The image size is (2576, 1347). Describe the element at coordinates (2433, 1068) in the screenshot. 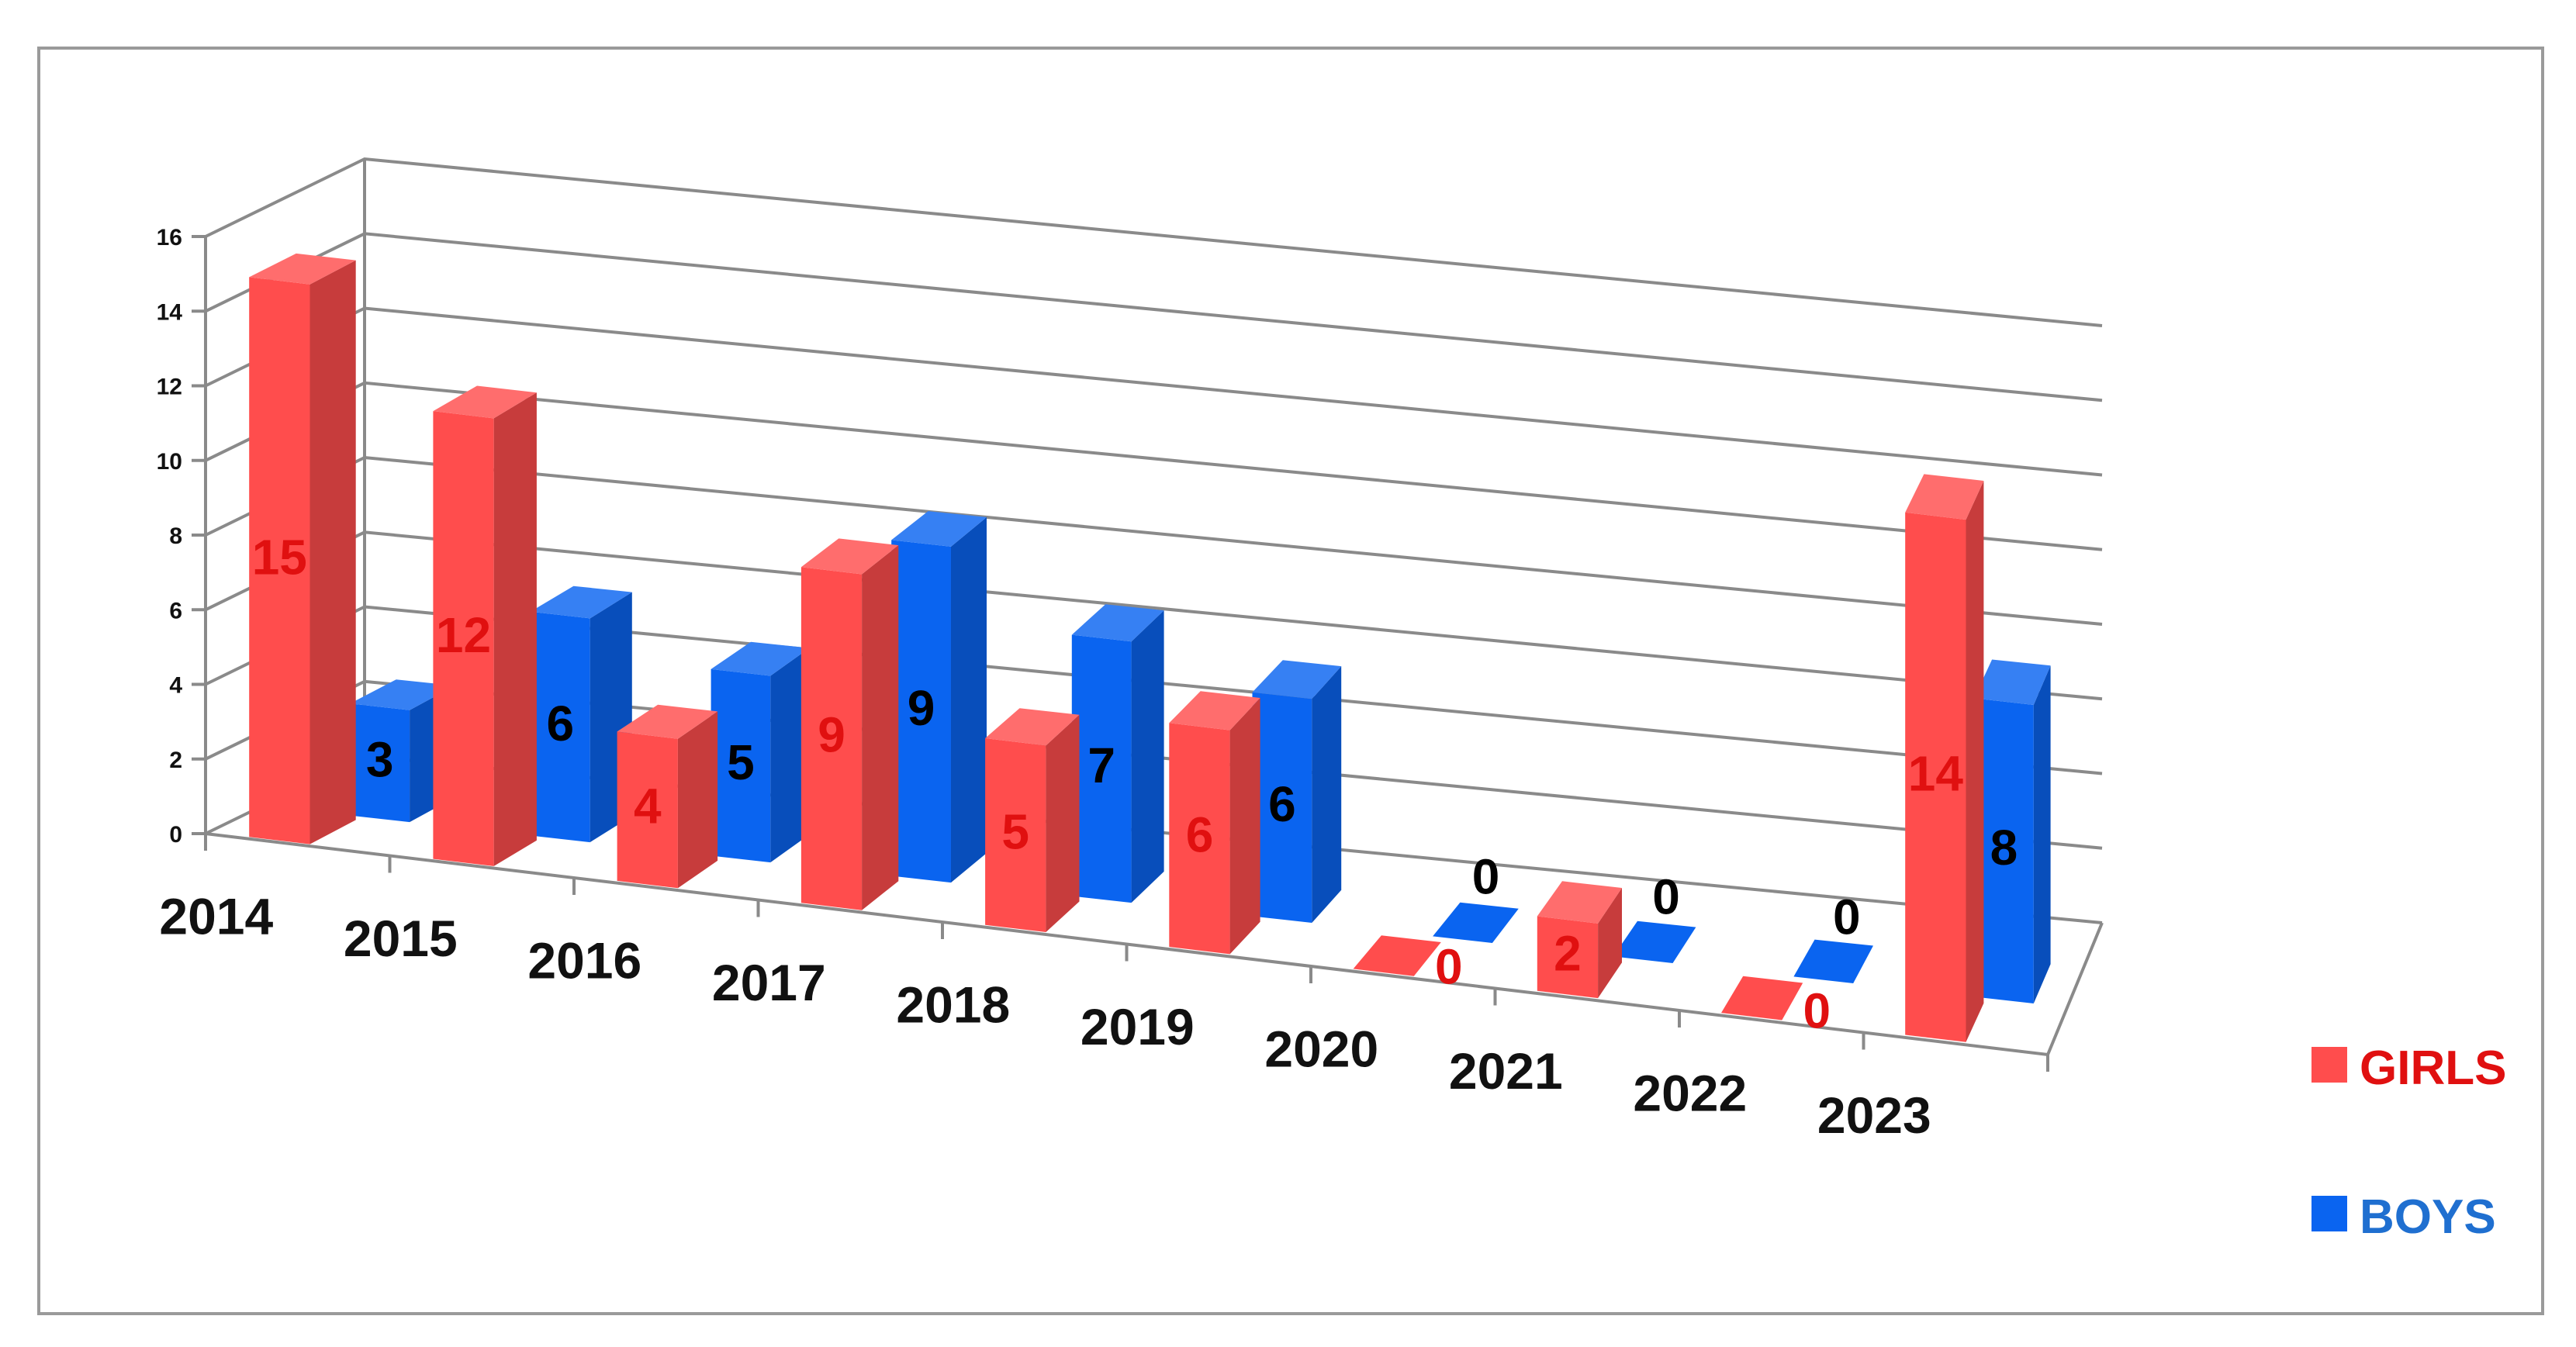

I see `legend-label: GIRLS` at that location.